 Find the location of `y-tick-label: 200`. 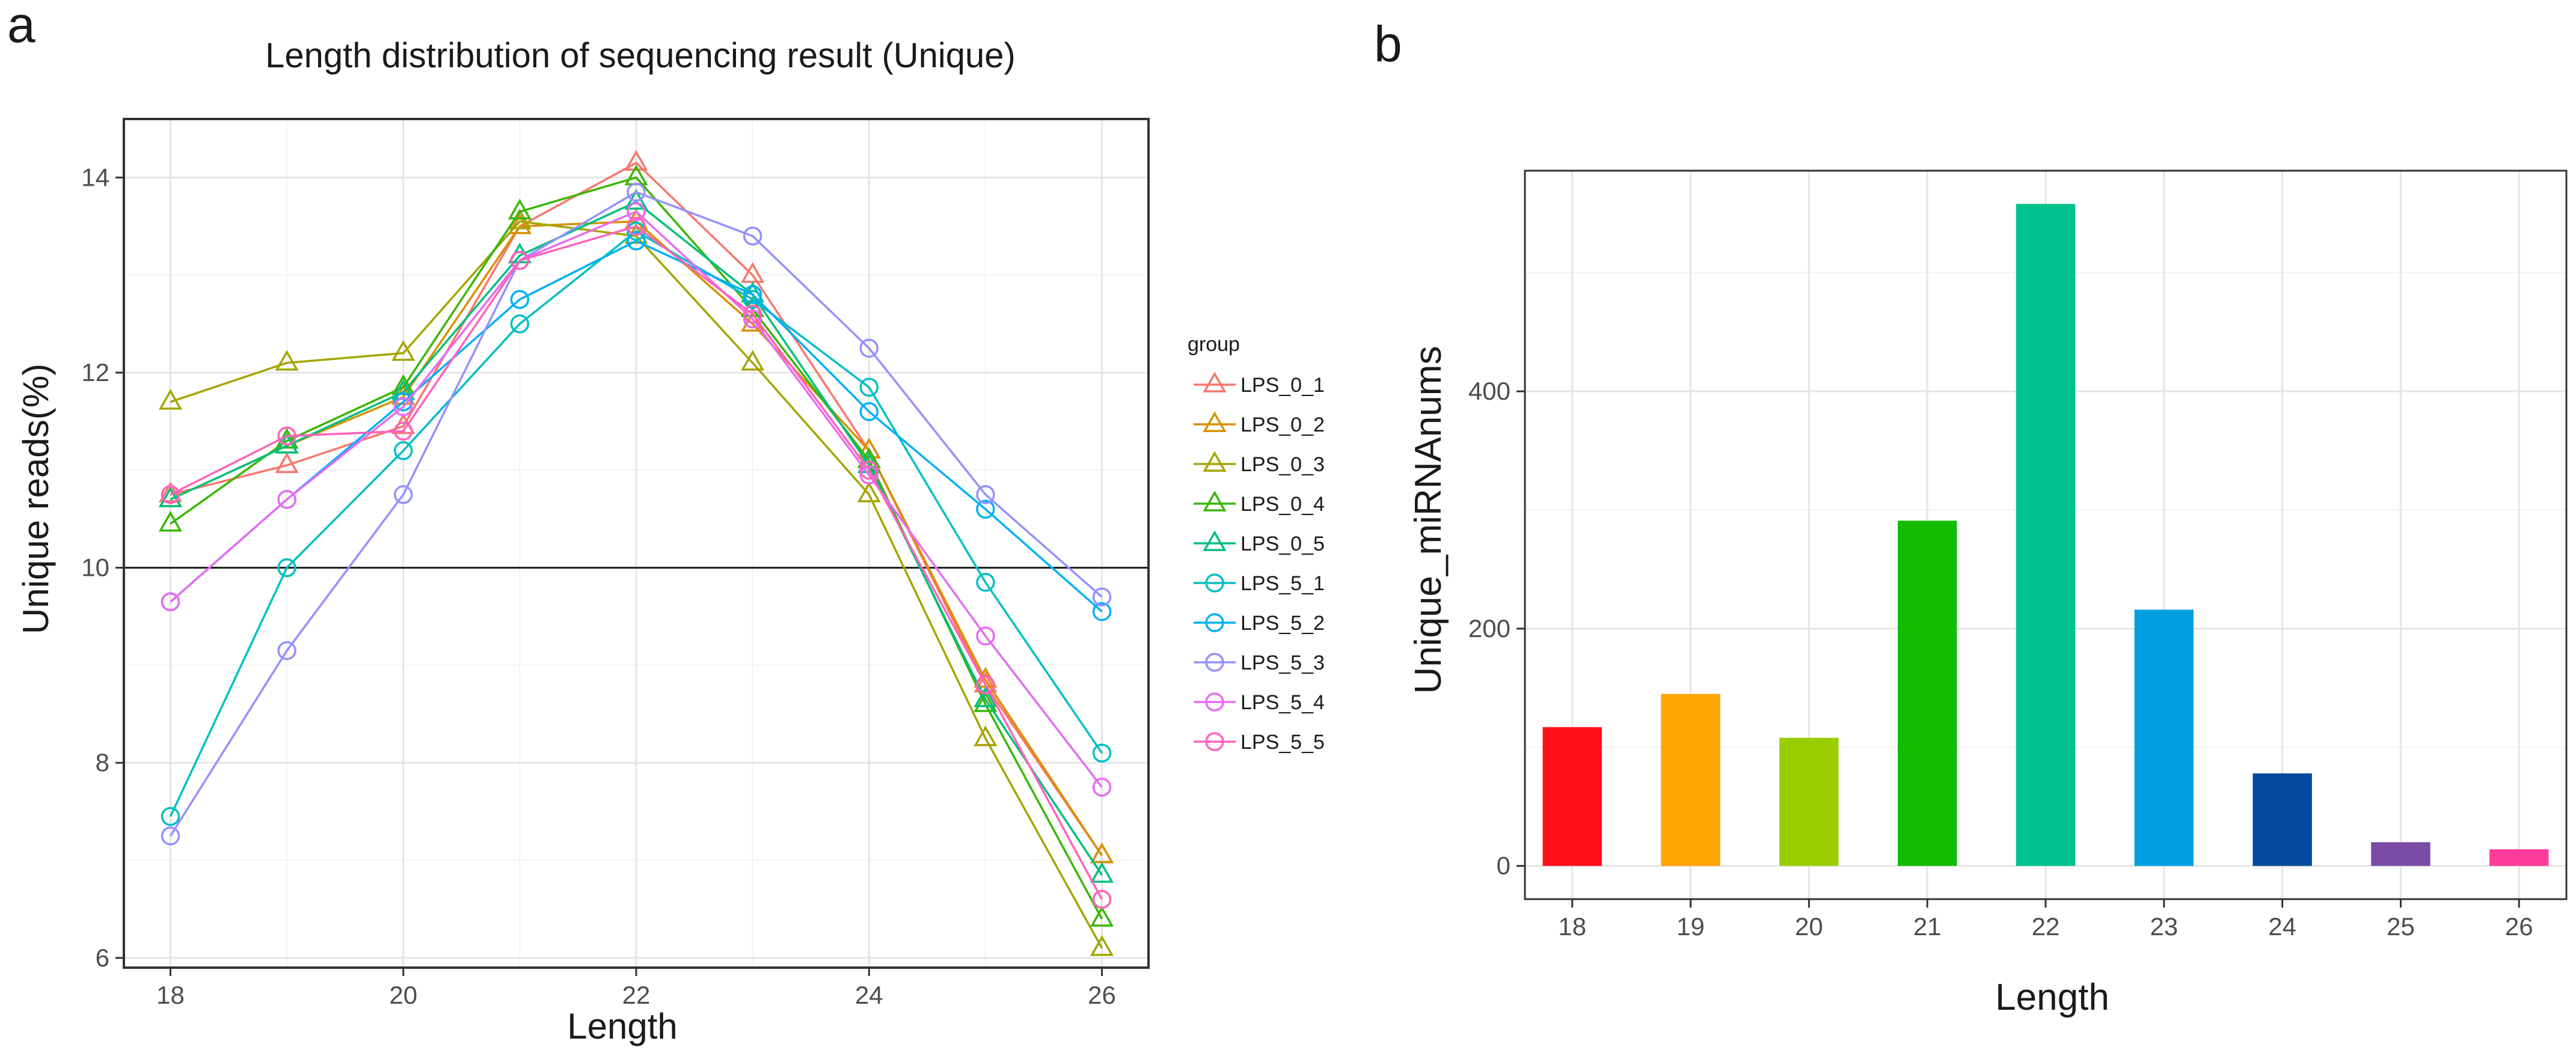

y-tick-label: 200 is located at coordinates (1489, 628).